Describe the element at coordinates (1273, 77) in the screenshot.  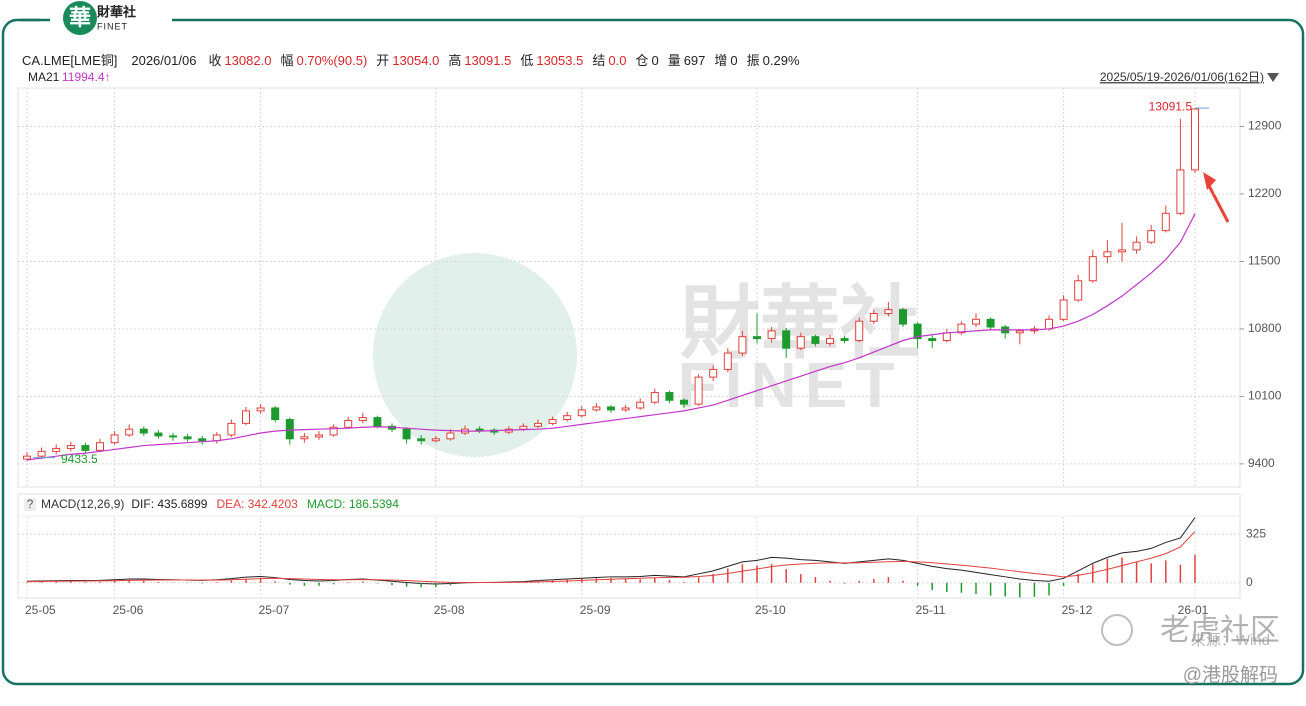
I see `range-dropdown` at that location.